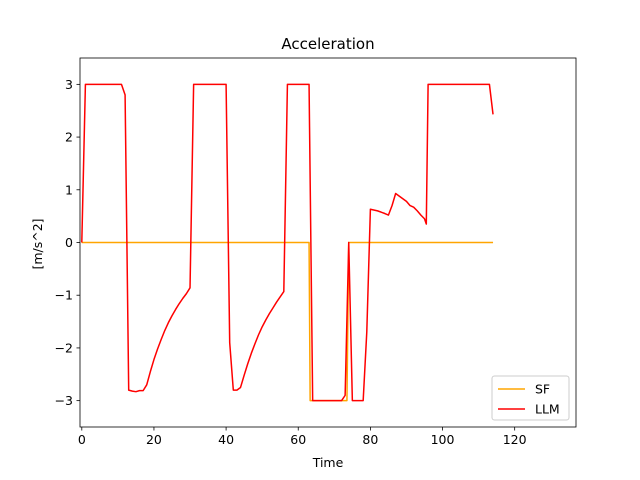 This screenshot has height=480, width=640. Describe the element at coordinates (69, 189) in the screenshot. I see `y-tick-label: 1` at that location.